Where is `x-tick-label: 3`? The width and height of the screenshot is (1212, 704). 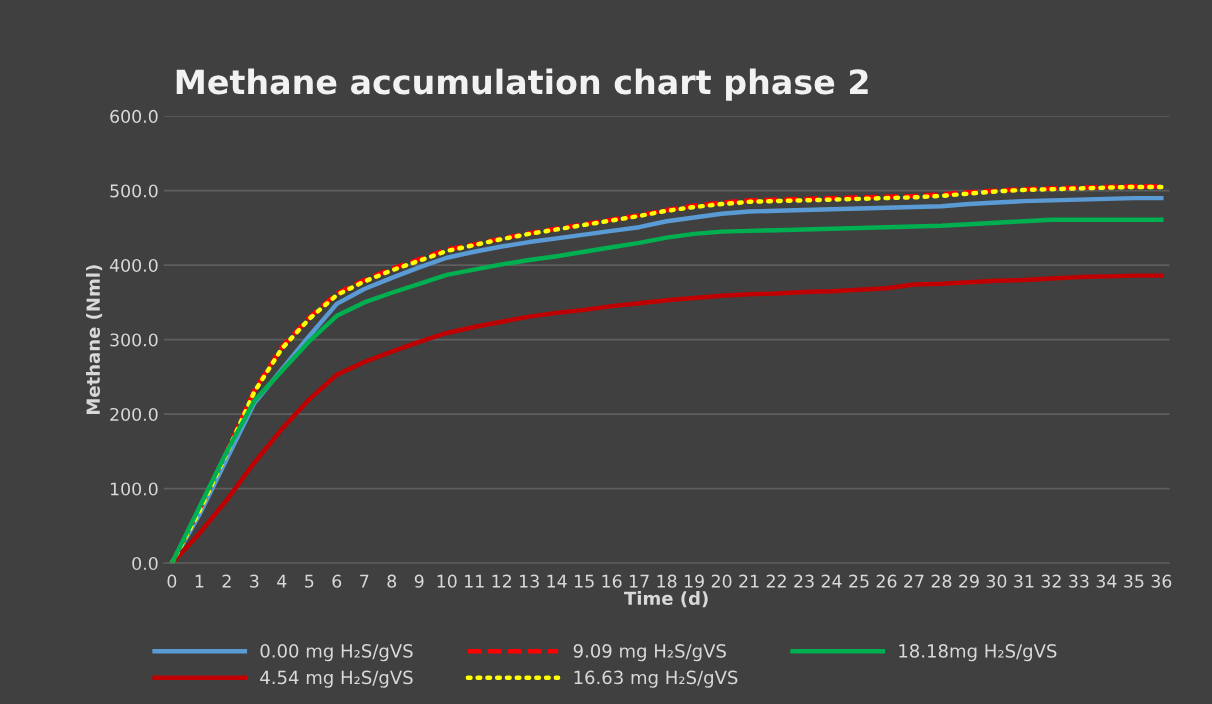
x-tick-label: 3 is located at coordinates (254, 581).